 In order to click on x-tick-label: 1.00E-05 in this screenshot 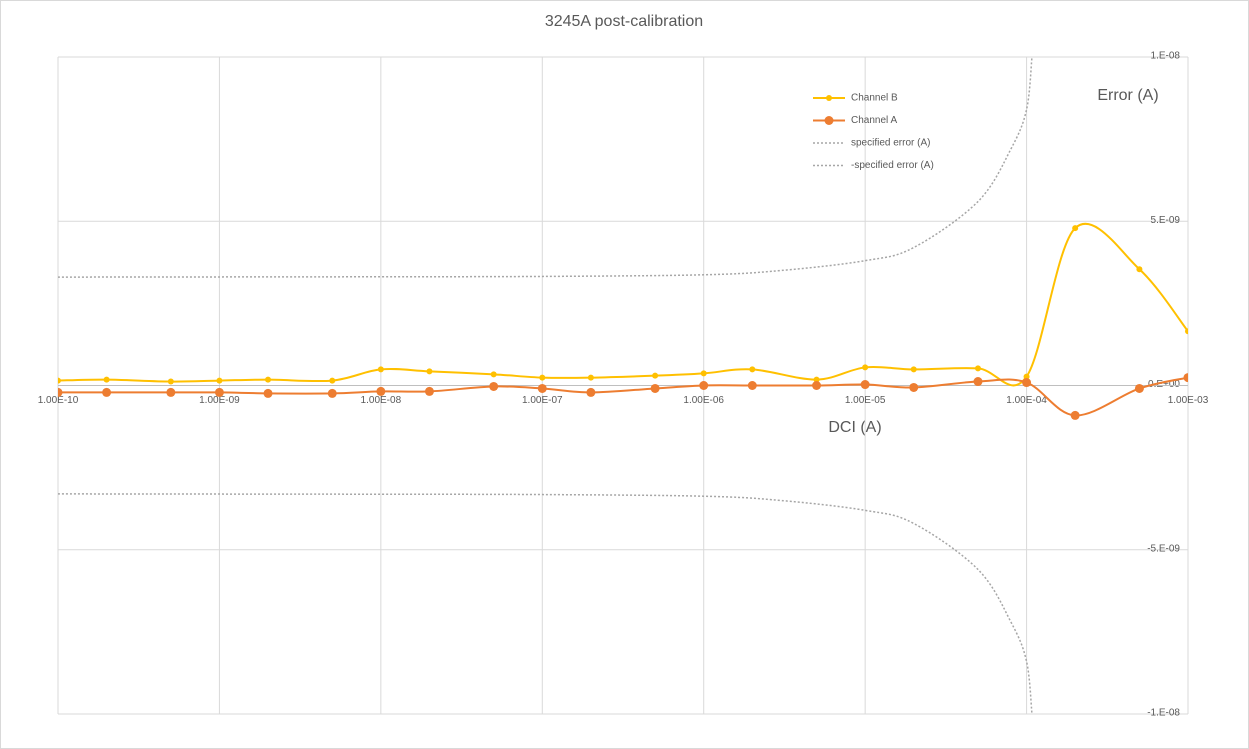, I will do `click(865, 400)`.